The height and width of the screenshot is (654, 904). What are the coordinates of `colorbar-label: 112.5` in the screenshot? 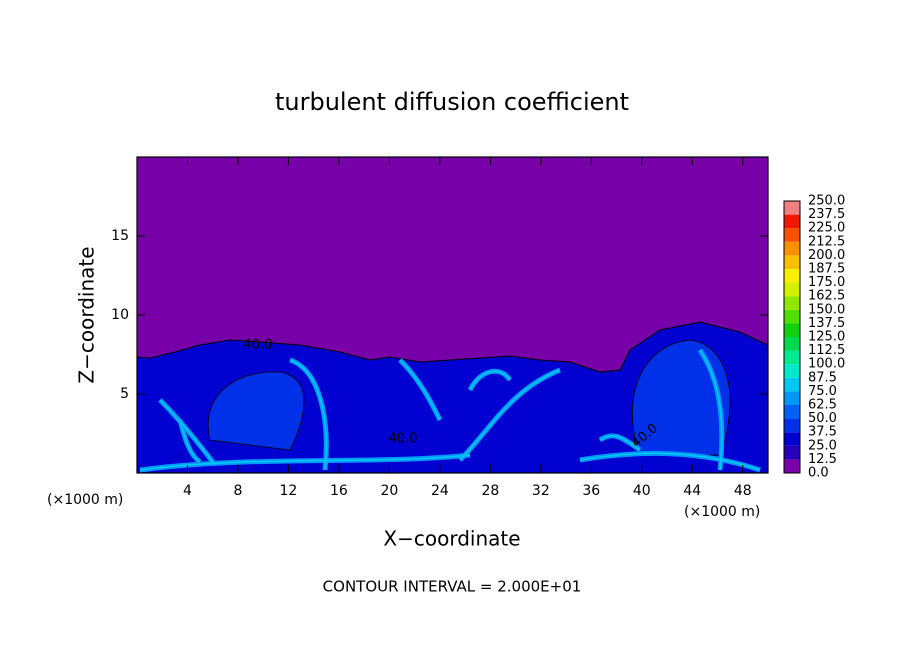 It's located at (826, 350).